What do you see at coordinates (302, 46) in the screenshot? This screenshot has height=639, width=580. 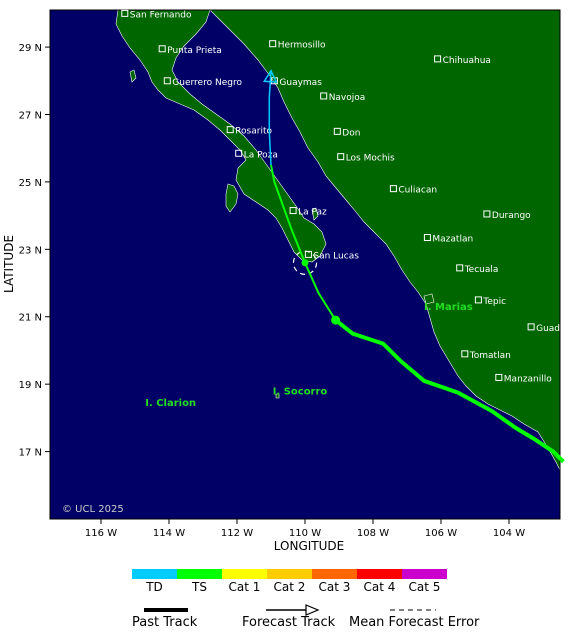 I see `city-label-1: Hermosillo` at bounding box center [302, 46].